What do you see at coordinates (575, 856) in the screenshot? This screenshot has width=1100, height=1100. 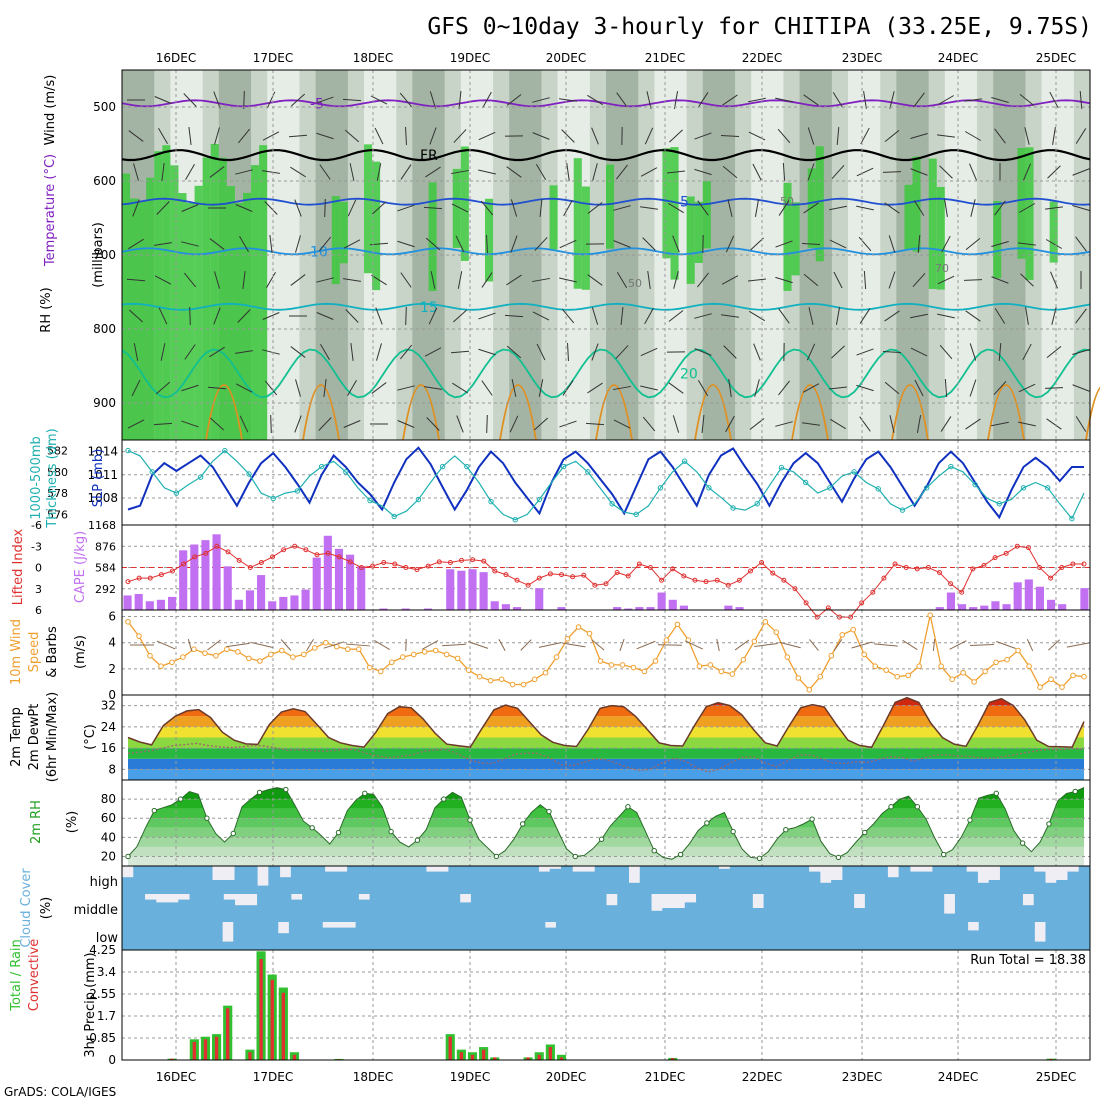 I see `rh-point` at bounding box center [575, 856].